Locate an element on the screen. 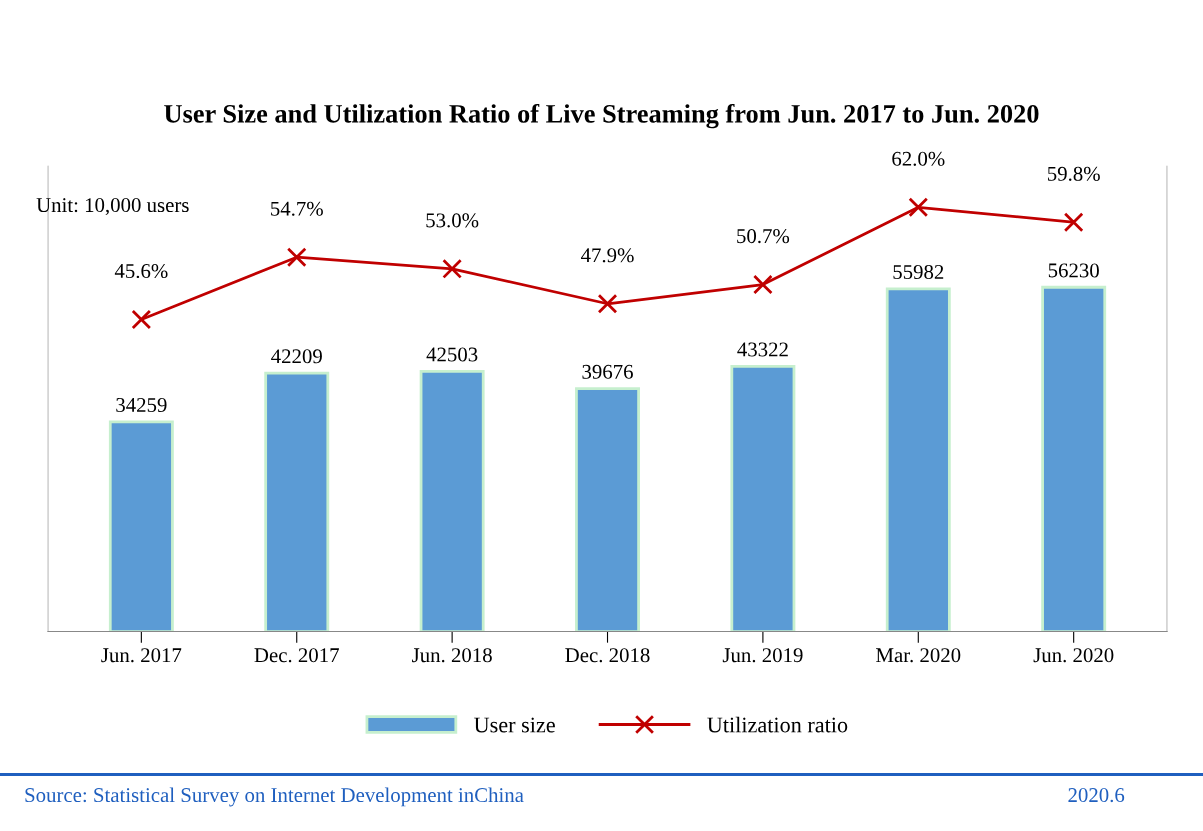 The height and width of the screenshot is (831, 1203). data-label: 59.8% is located at coordinates (1073, 173).